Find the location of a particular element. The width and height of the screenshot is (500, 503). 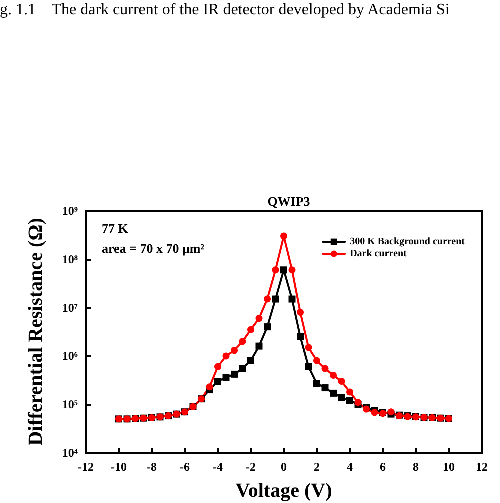

x-tick-label: 8 is located at coordinates (416, 467).